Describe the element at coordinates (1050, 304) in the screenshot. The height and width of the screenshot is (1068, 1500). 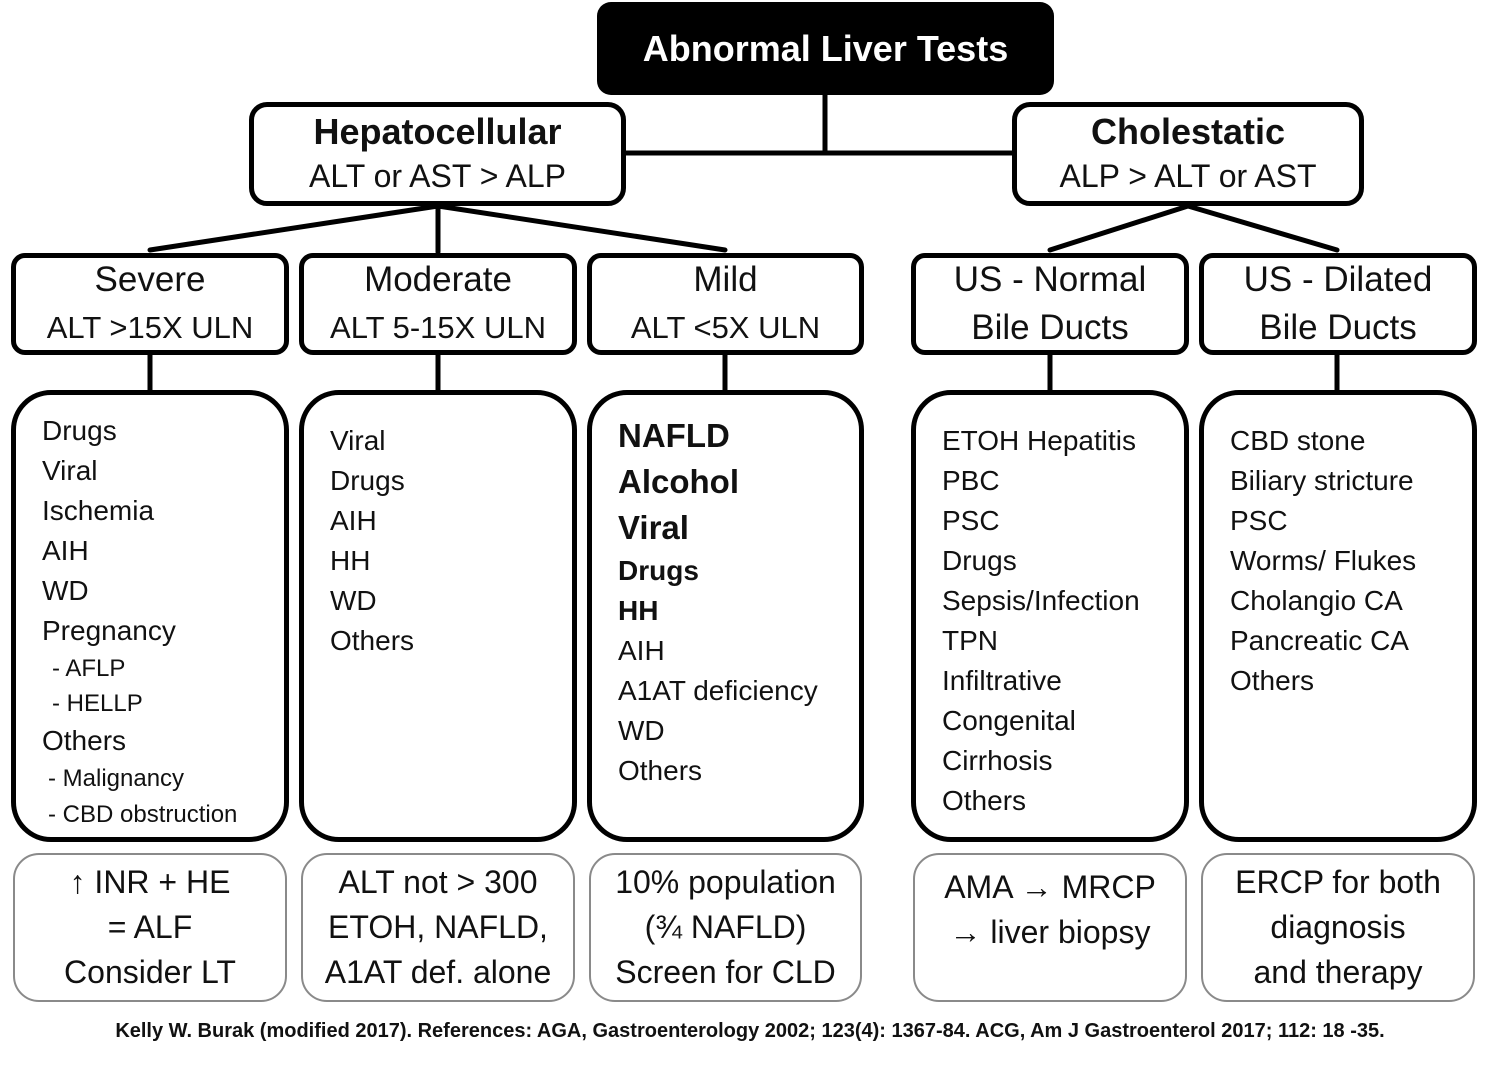
I see `us-normal-node: US - Normal Bile Ducts` at that location.